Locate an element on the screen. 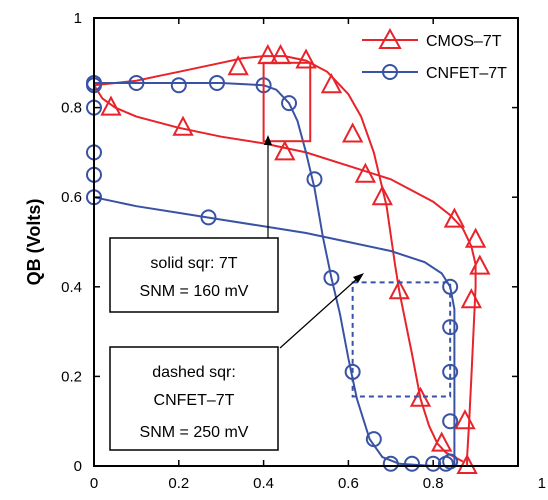 The width and height of the screenshot is (548, 500). y-tick-label-1: 0.2 is located at coordinates (71, 376).